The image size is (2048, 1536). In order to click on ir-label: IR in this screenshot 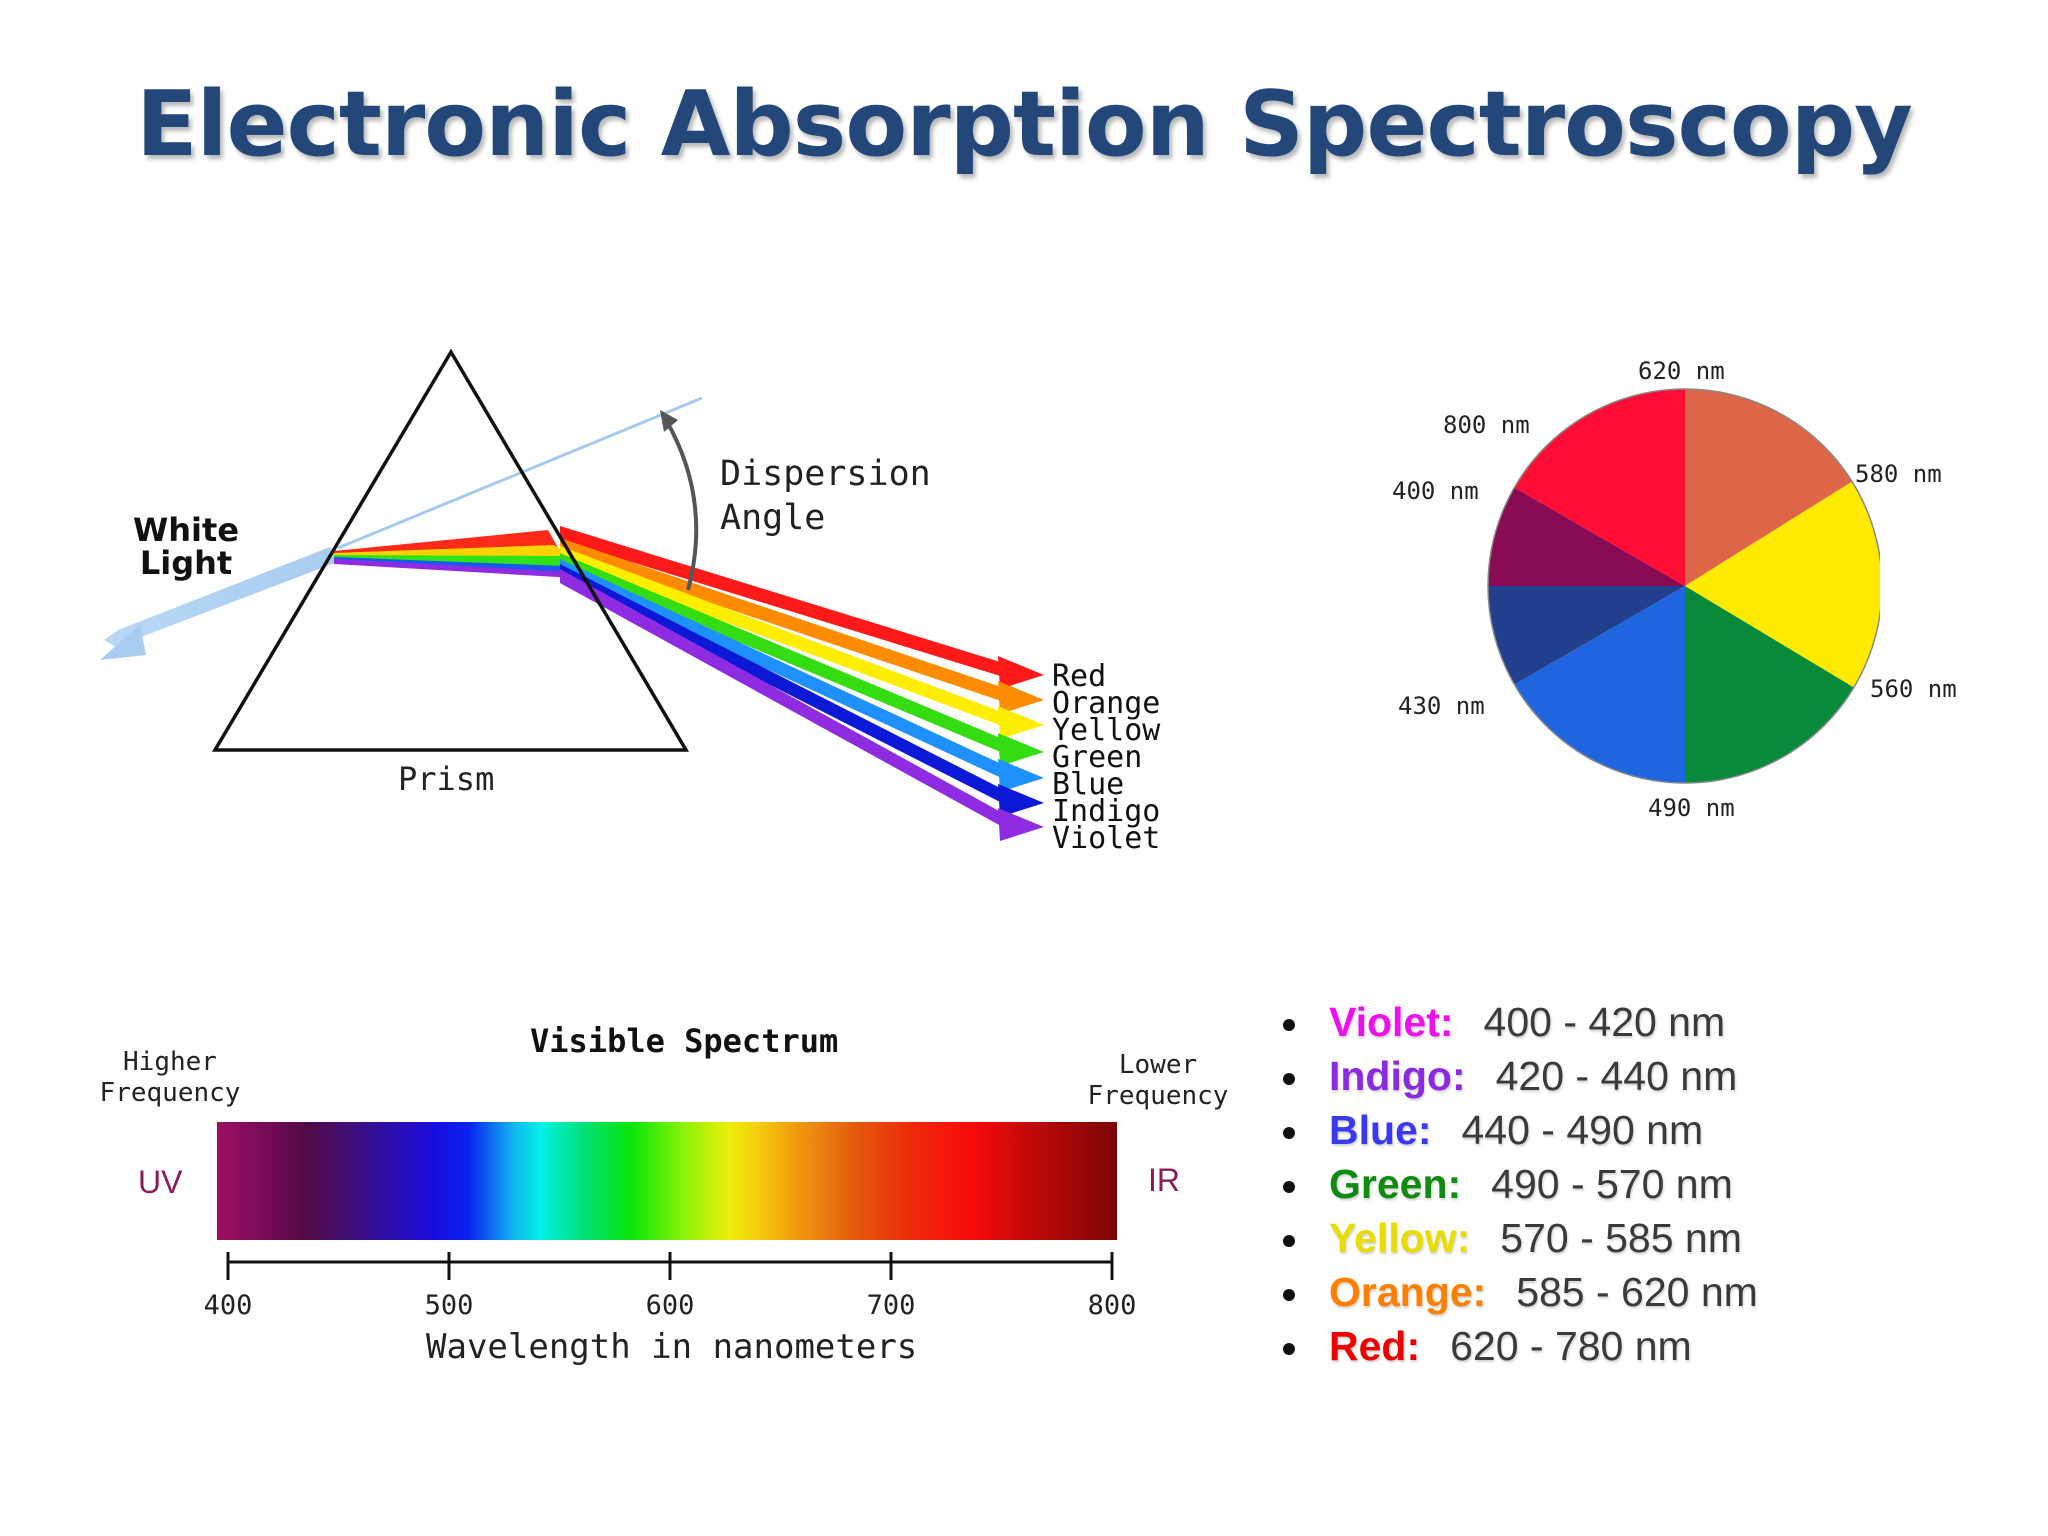, I will do `click(1164, 1180)`.